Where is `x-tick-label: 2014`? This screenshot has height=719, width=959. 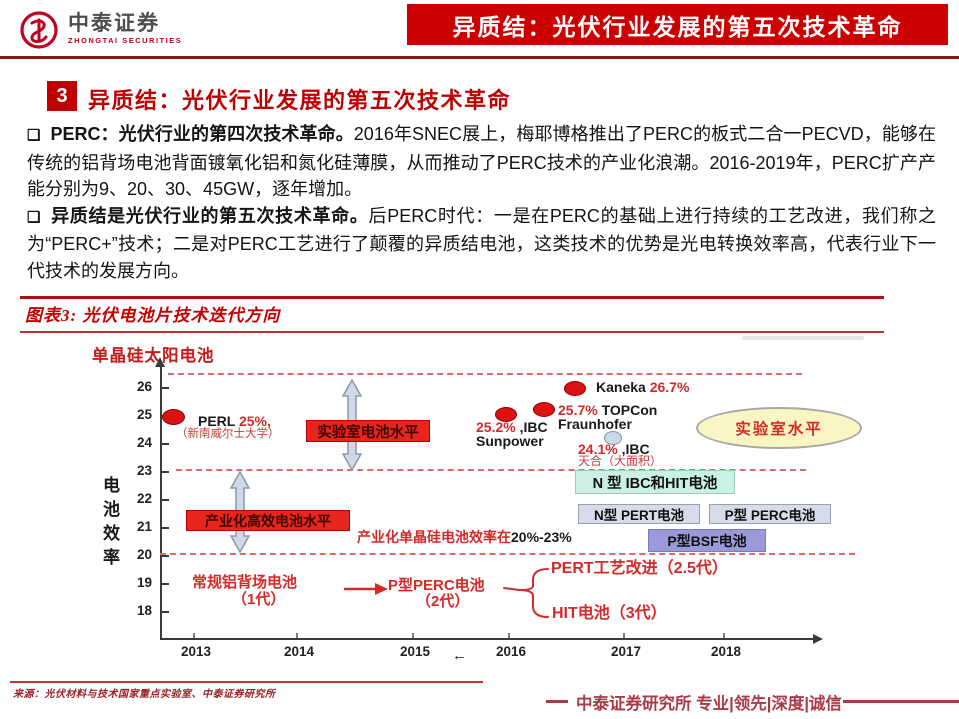 x-tick-label: 2014 is located at coordinates (299, 651).